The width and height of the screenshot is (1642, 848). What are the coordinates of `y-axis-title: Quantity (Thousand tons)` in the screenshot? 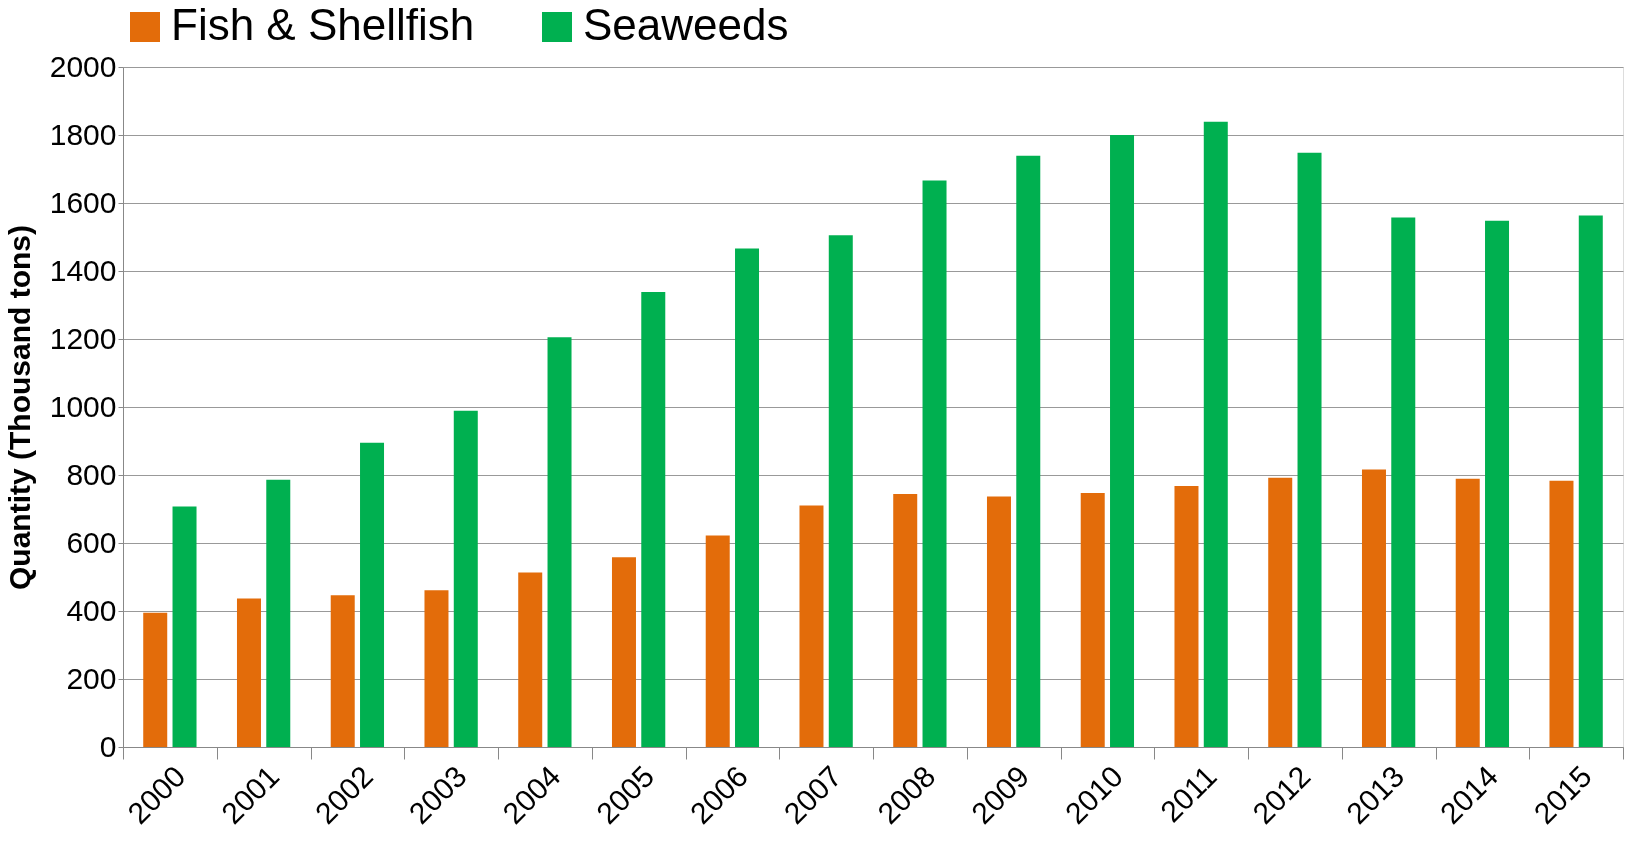 It's located at (19, 407).